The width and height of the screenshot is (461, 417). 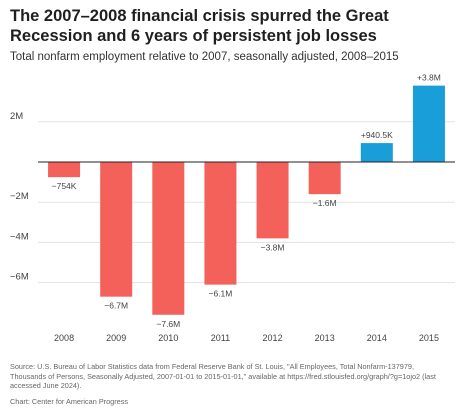 What do you see at coordinates (220, 338) in the screenshot?
I see `x-tick-label: 2011` at bounding box center [220, 338].